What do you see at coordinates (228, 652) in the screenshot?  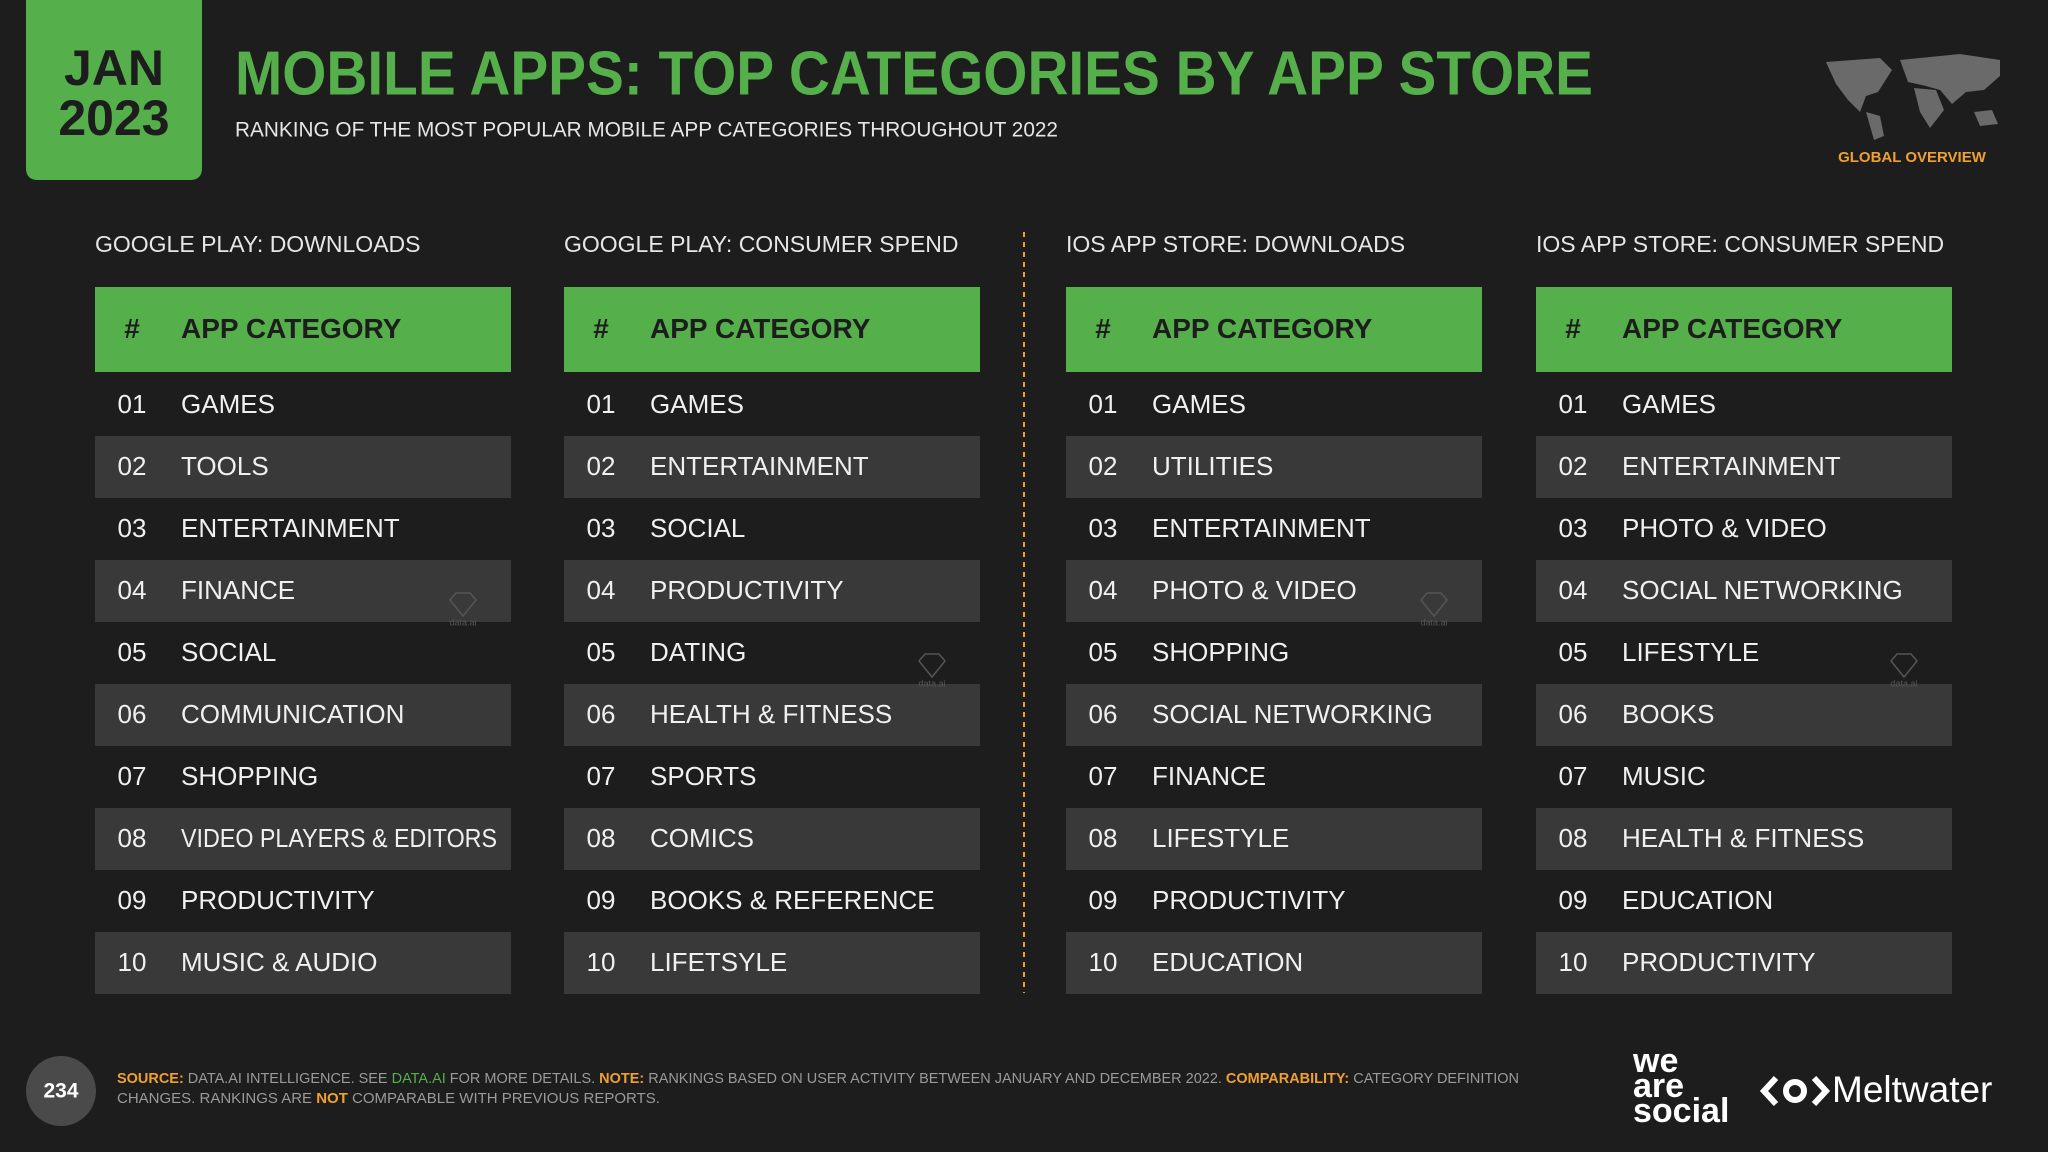 I see `category: SOCIAL` at bounding box center [228, 652].